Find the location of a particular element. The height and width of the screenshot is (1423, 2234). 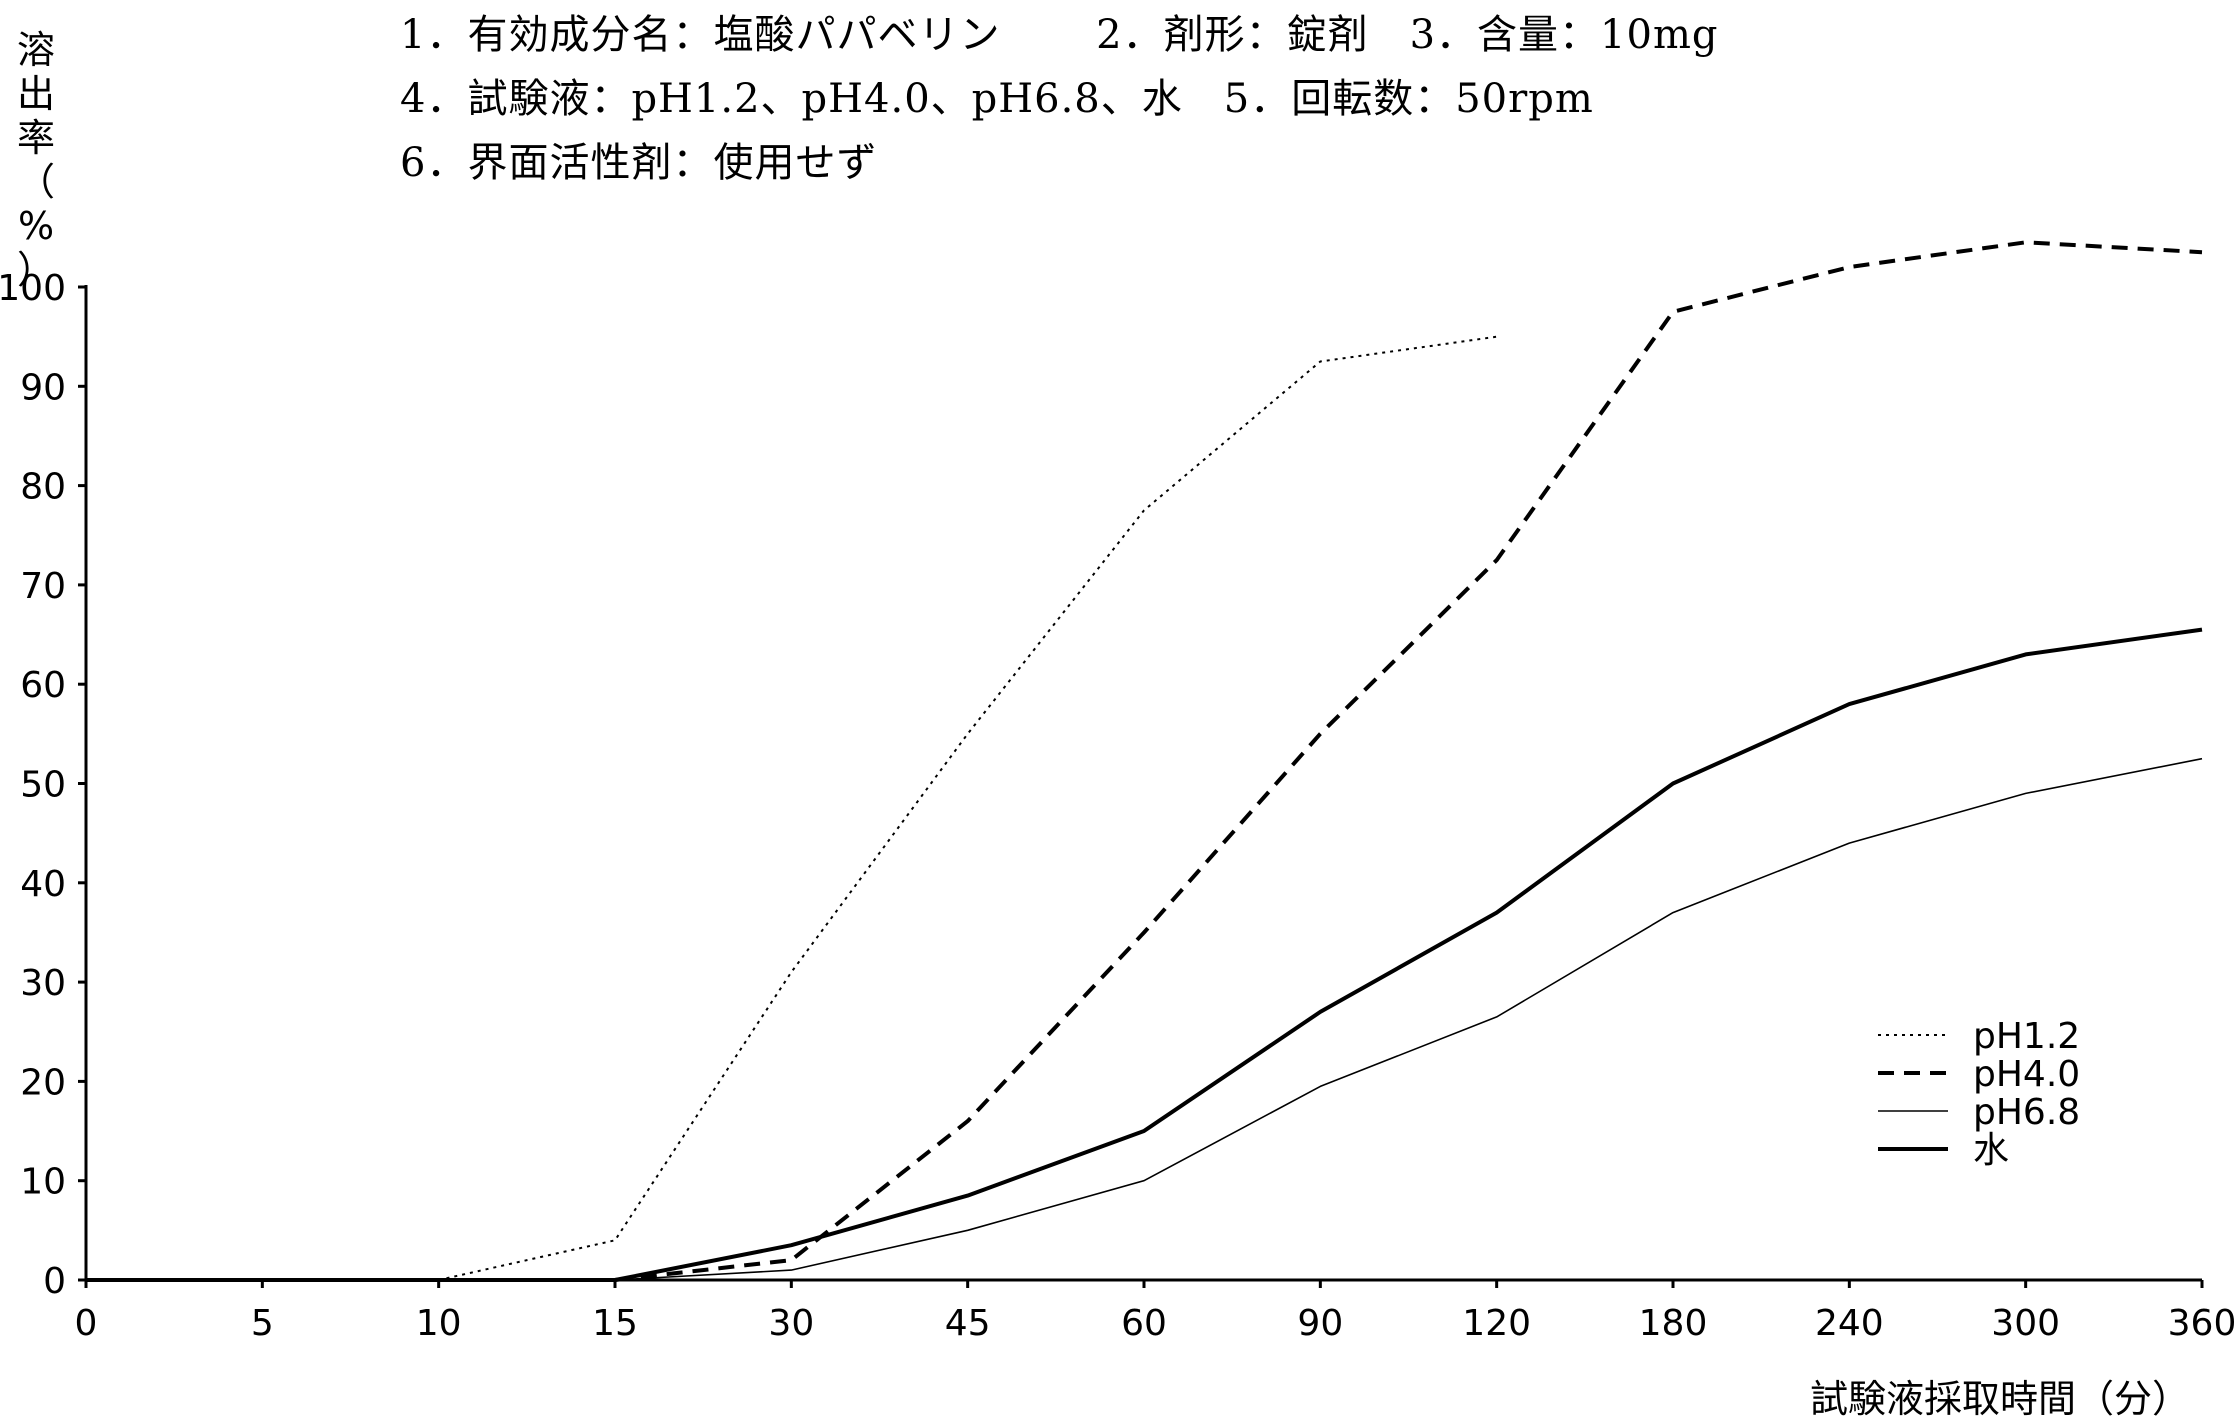

x-tick-label: 180 is located at coordinates (1673, 1323).